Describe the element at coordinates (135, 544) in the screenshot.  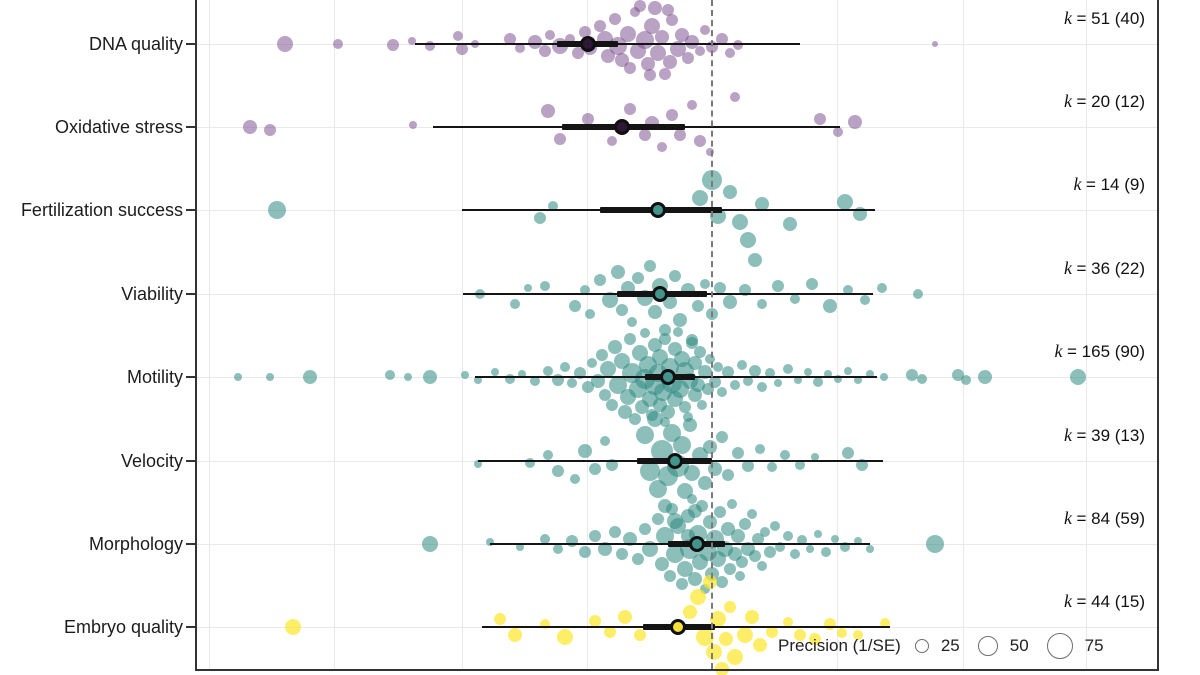
I see `category-label: Morphology` at that location.